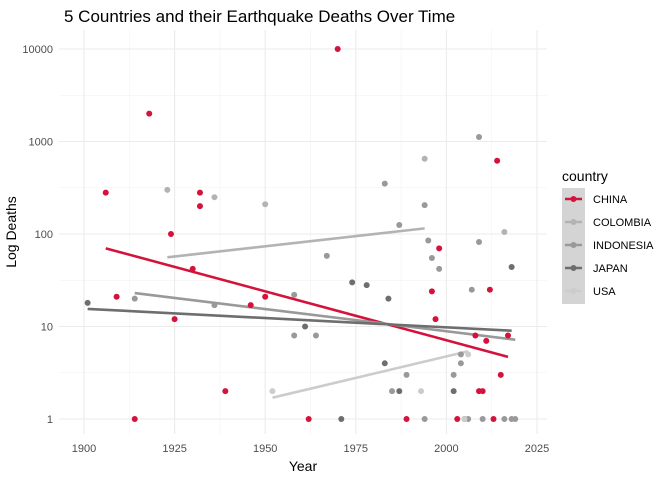 The width and height of the screenshot is (672, 485). What do you see at coordinates (303, 466) in the screenshot?
I see `x-axis-label: Year` at bounding box center [303, 466].